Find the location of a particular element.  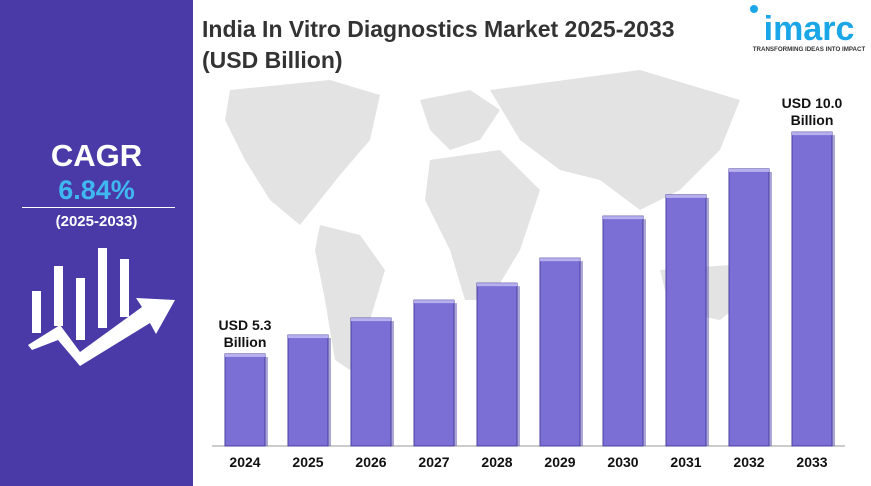

bar-2033 is located at coordinates (812, 289).